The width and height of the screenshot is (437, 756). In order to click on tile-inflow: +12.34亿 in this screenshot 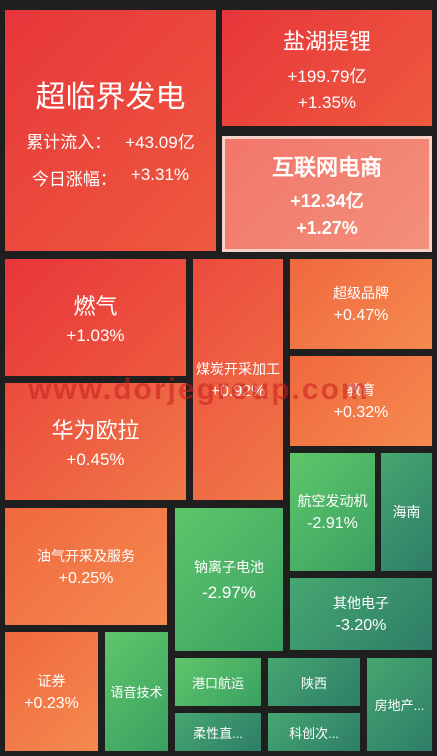, I will do `click(327, 200)`.